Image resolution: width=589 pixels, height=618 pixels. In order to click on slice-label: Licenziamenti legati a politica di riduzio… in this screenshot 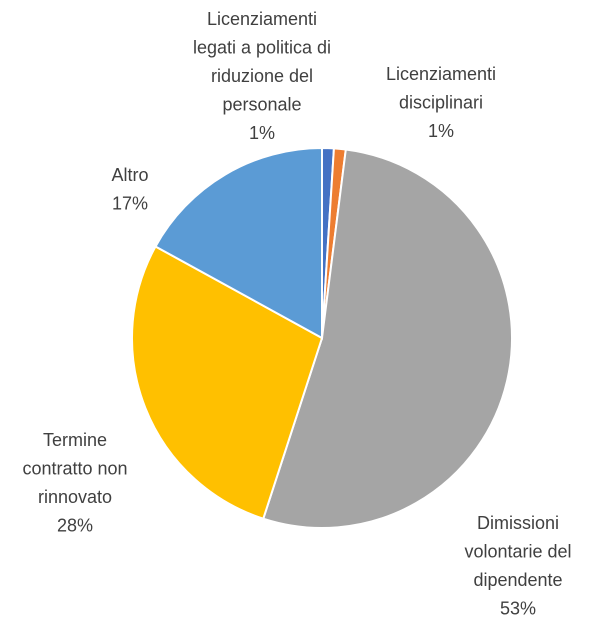, I will do `click(262, 62)`.